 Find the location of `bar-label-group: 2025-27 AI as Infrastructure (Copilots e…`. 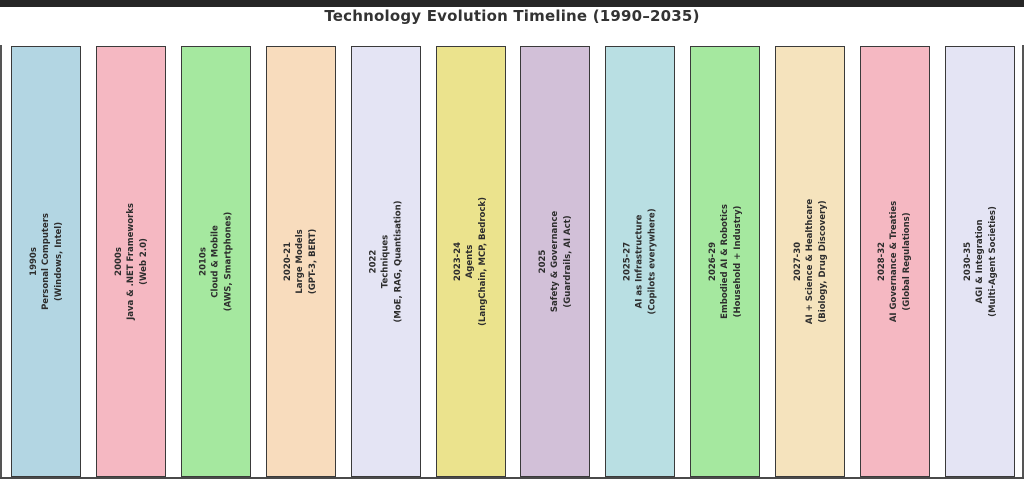

bar-label-group: 2025-27 AI as Infrastructure (Copilots e… is located at coordinates (640, 261).